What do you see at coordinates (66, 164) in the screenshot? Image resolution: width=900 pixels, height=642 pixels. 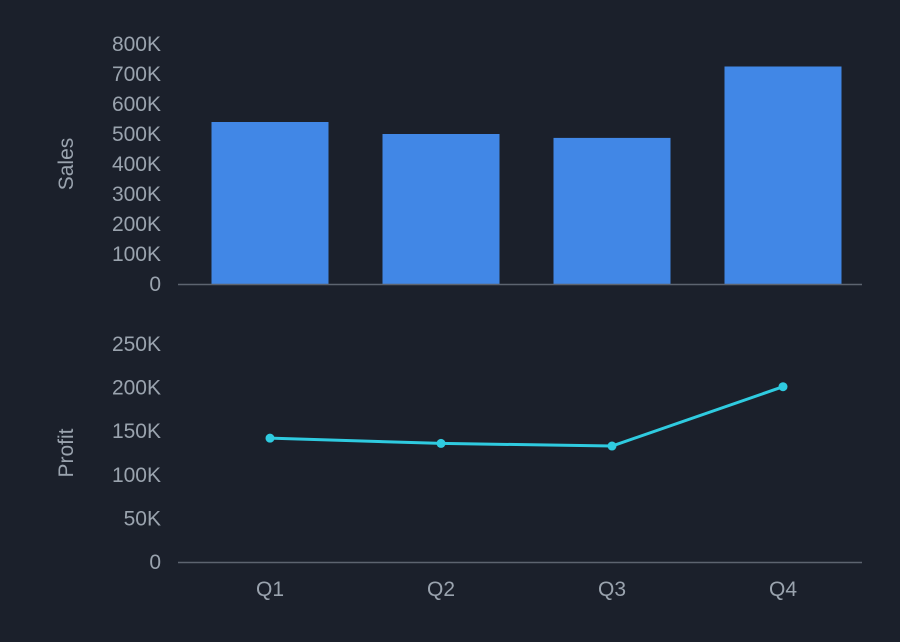 I see `sales-y-axis-title: Sales` at bounding box center [66, 164].